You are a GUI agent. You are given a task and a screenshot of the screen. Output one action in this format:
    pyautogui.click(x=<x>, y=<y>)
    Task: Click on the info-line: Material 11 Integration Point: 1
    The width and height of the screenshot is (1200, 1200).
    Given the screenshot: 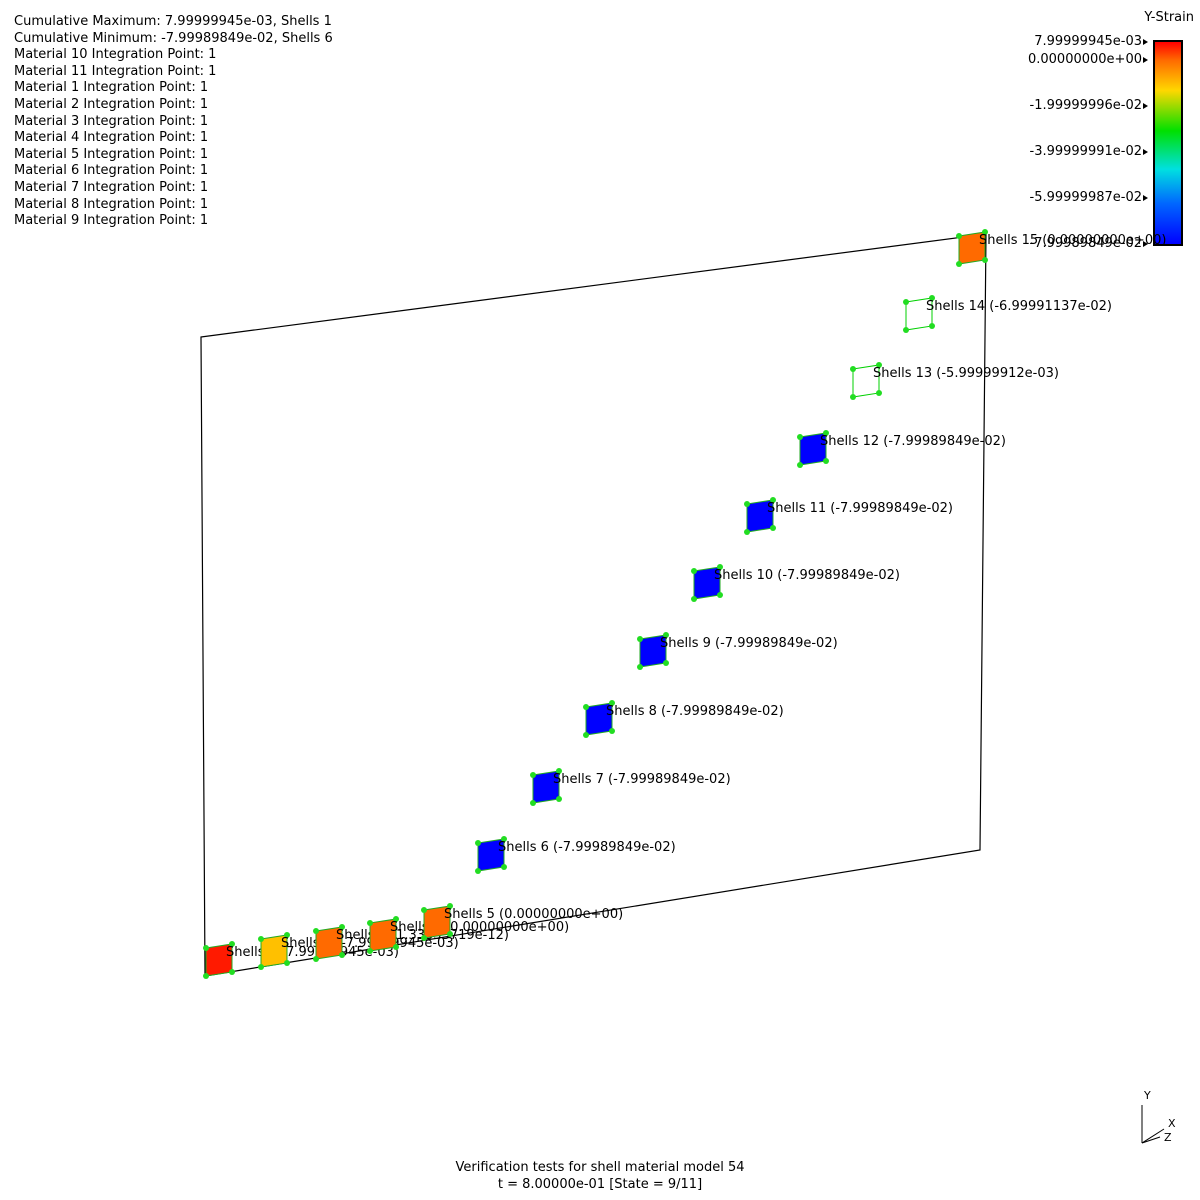 What is the action you would take?
    pyautogui.click(x=115, y=71)
    